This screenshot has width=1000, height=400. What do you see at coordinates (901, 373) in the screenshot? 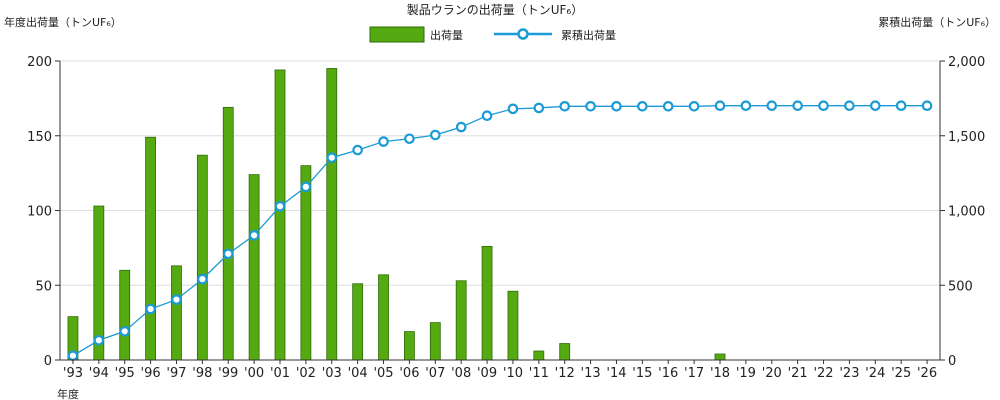
I see `x-tick-label: '25` at bounding box center [901, 373].